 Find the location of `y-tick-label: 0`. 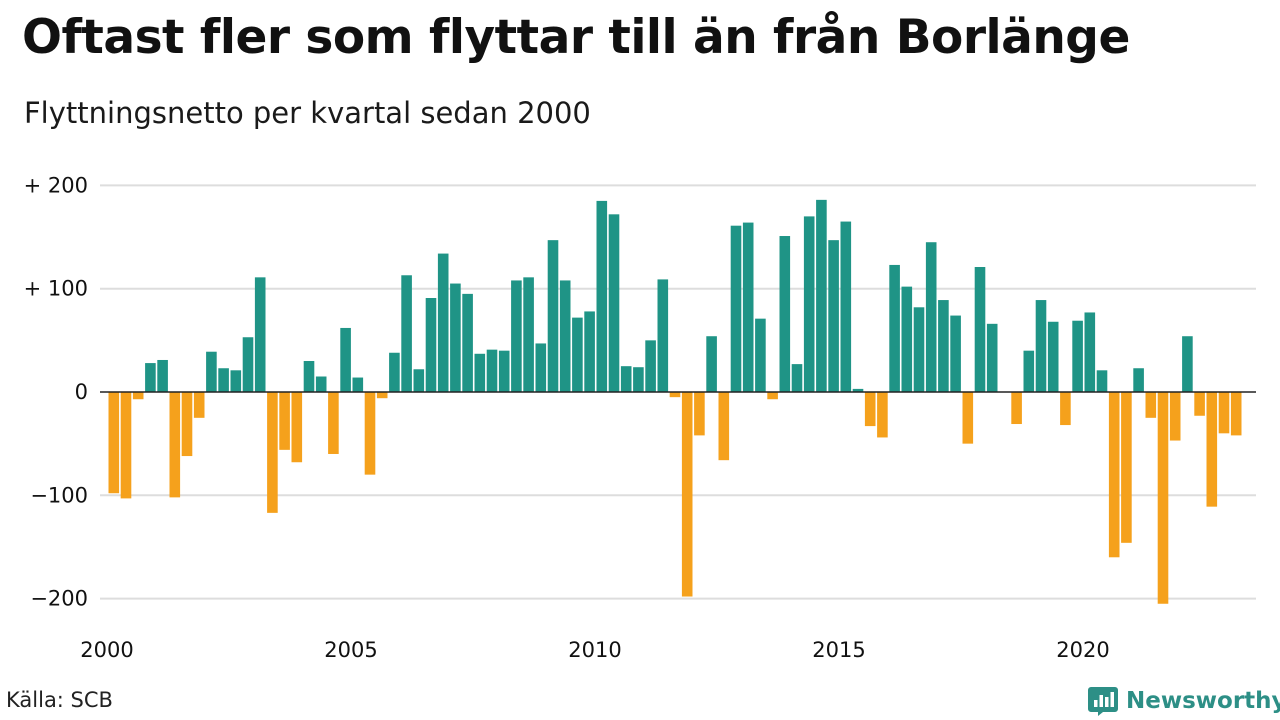

y-tick-label: 0 is located at coordinates (81, 392).